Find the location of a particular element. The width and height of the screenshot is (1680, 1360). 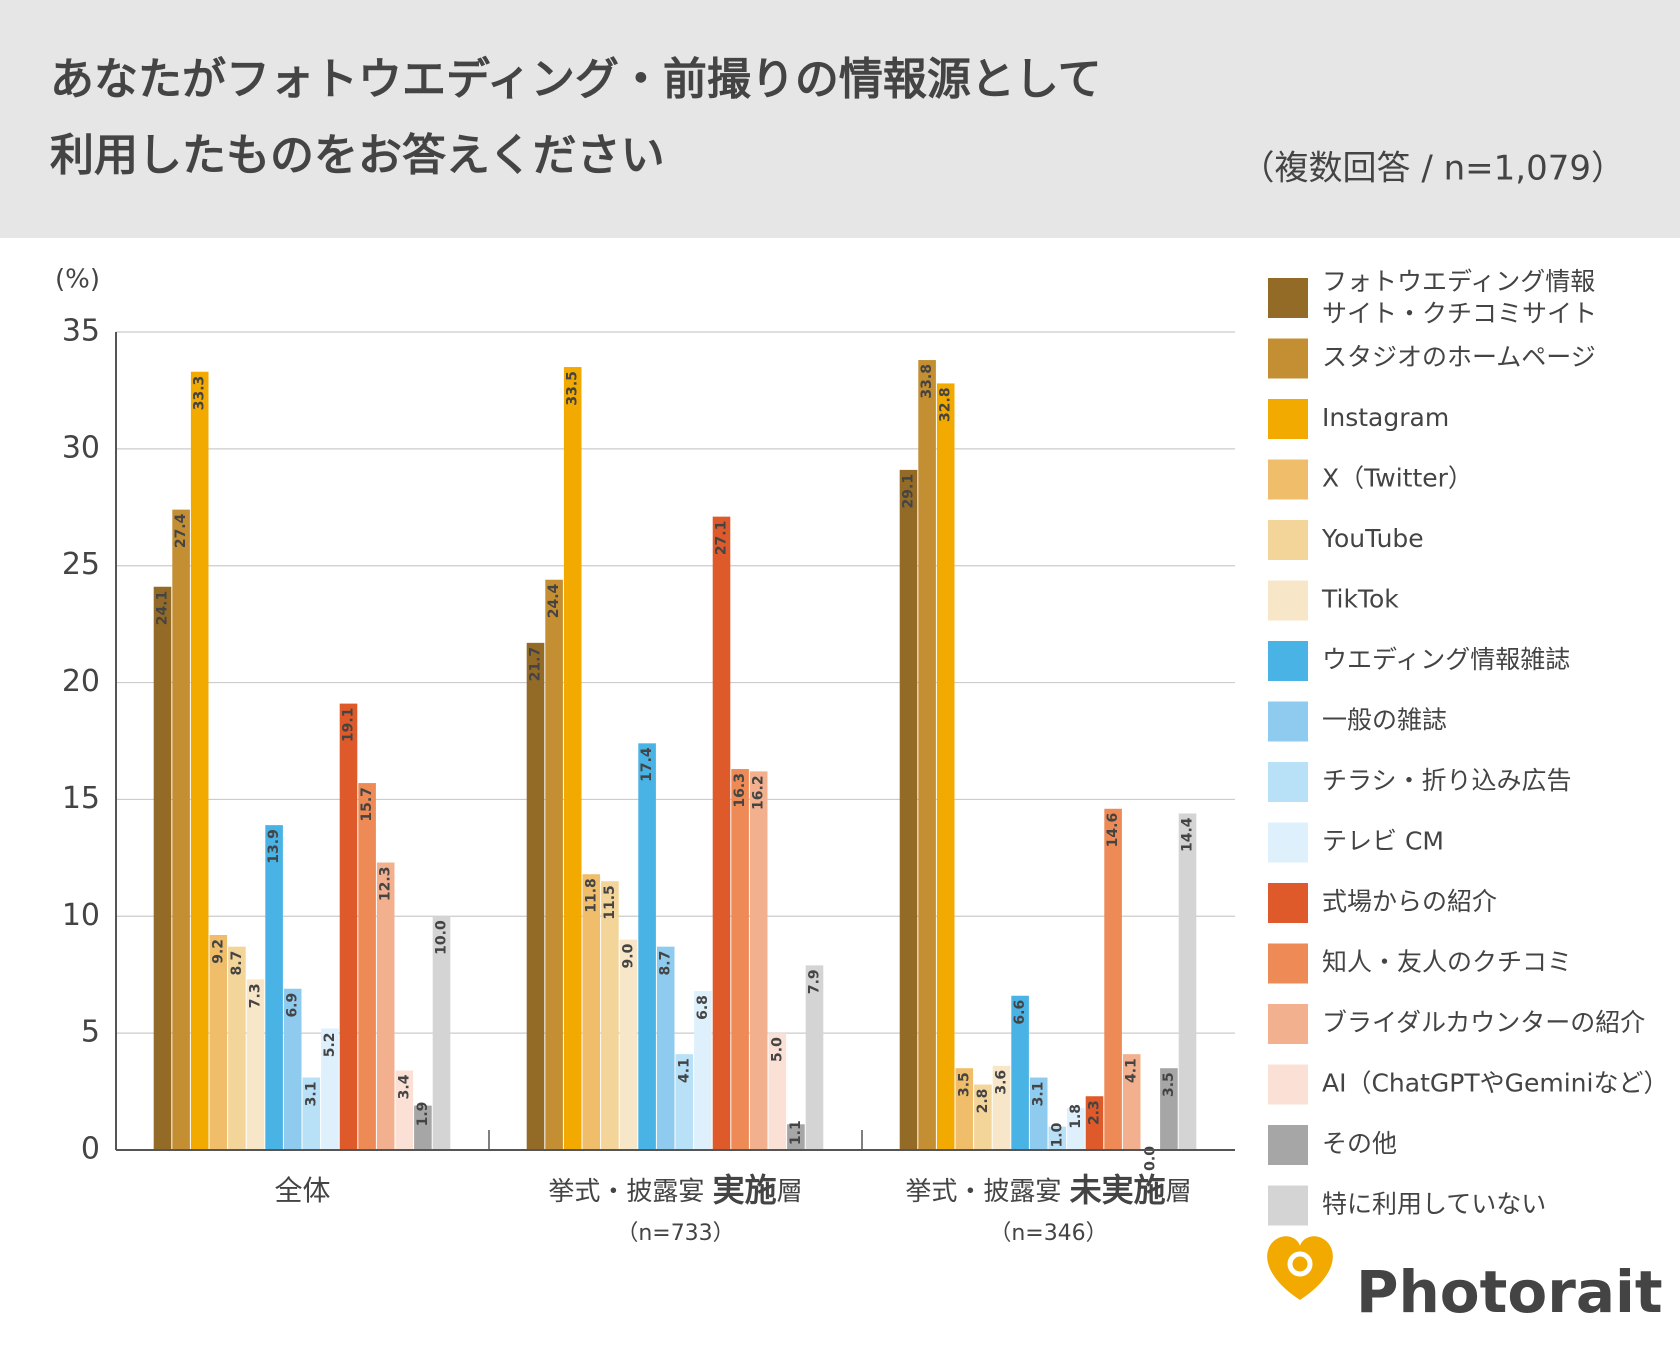

data-label: 11.8 is located at coordinates (591, 895).